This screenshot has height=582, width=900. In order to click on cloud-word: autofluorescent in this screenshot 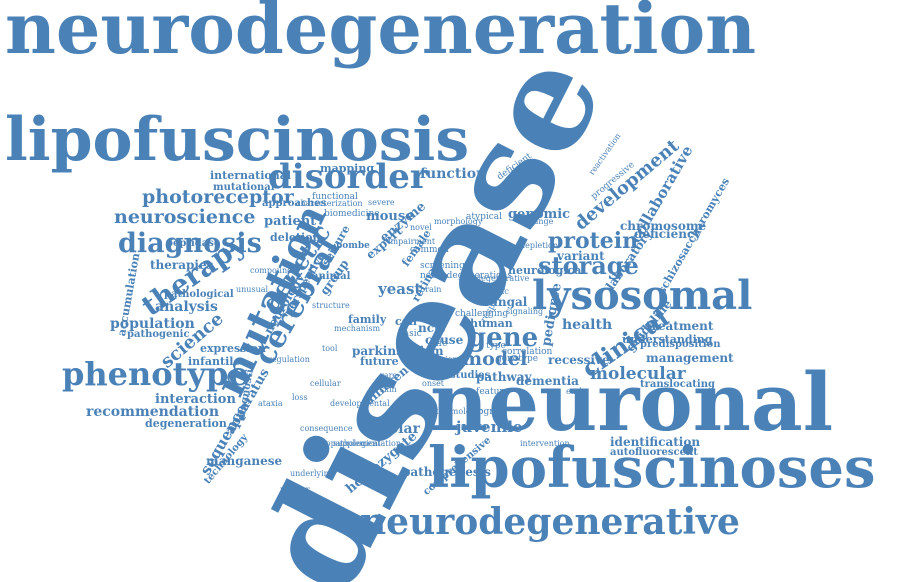, I will do `click(654, 452)`.